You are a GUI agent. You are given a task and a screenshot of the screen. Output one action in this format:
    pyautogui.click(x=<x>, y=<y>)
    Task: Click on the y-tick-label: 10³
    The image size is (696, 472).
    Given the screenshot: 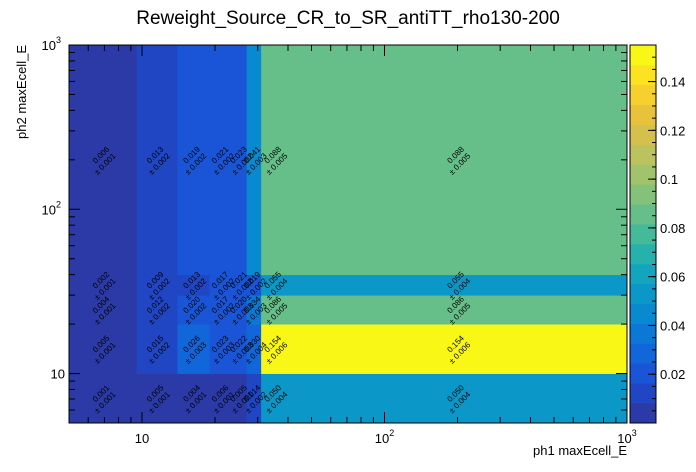 What is the action you would take?
    pyautogui.click(x=51, y=44)
    